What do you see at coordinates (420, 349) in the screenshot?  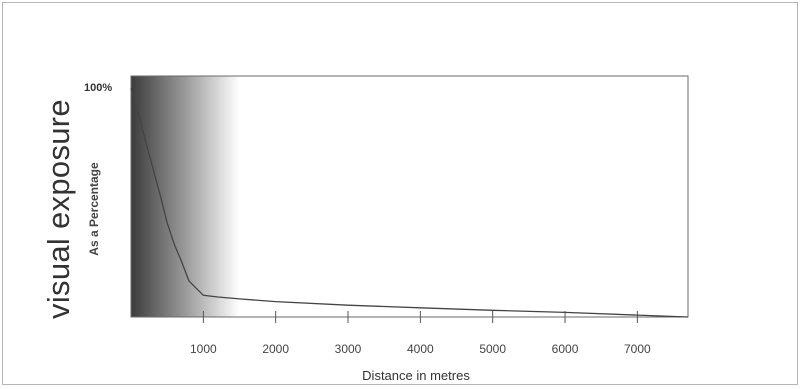 I see `x-tick-label: 4000` at bounding box center [420, 349].